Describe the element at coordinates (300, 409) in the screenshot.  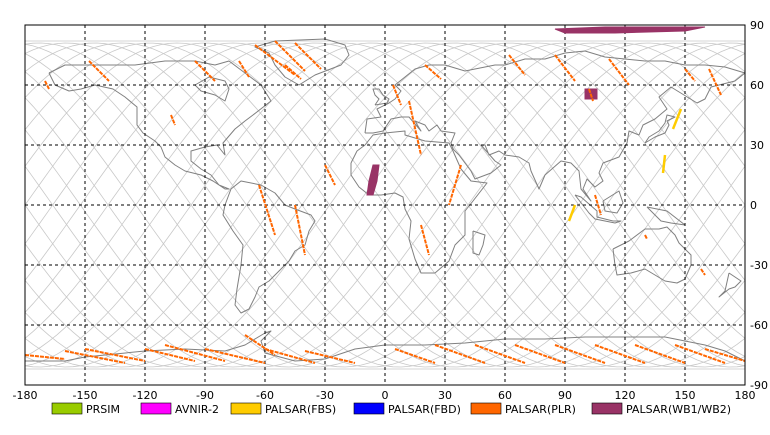
I see `legend-label: PALSAR(FBS)` at that location.